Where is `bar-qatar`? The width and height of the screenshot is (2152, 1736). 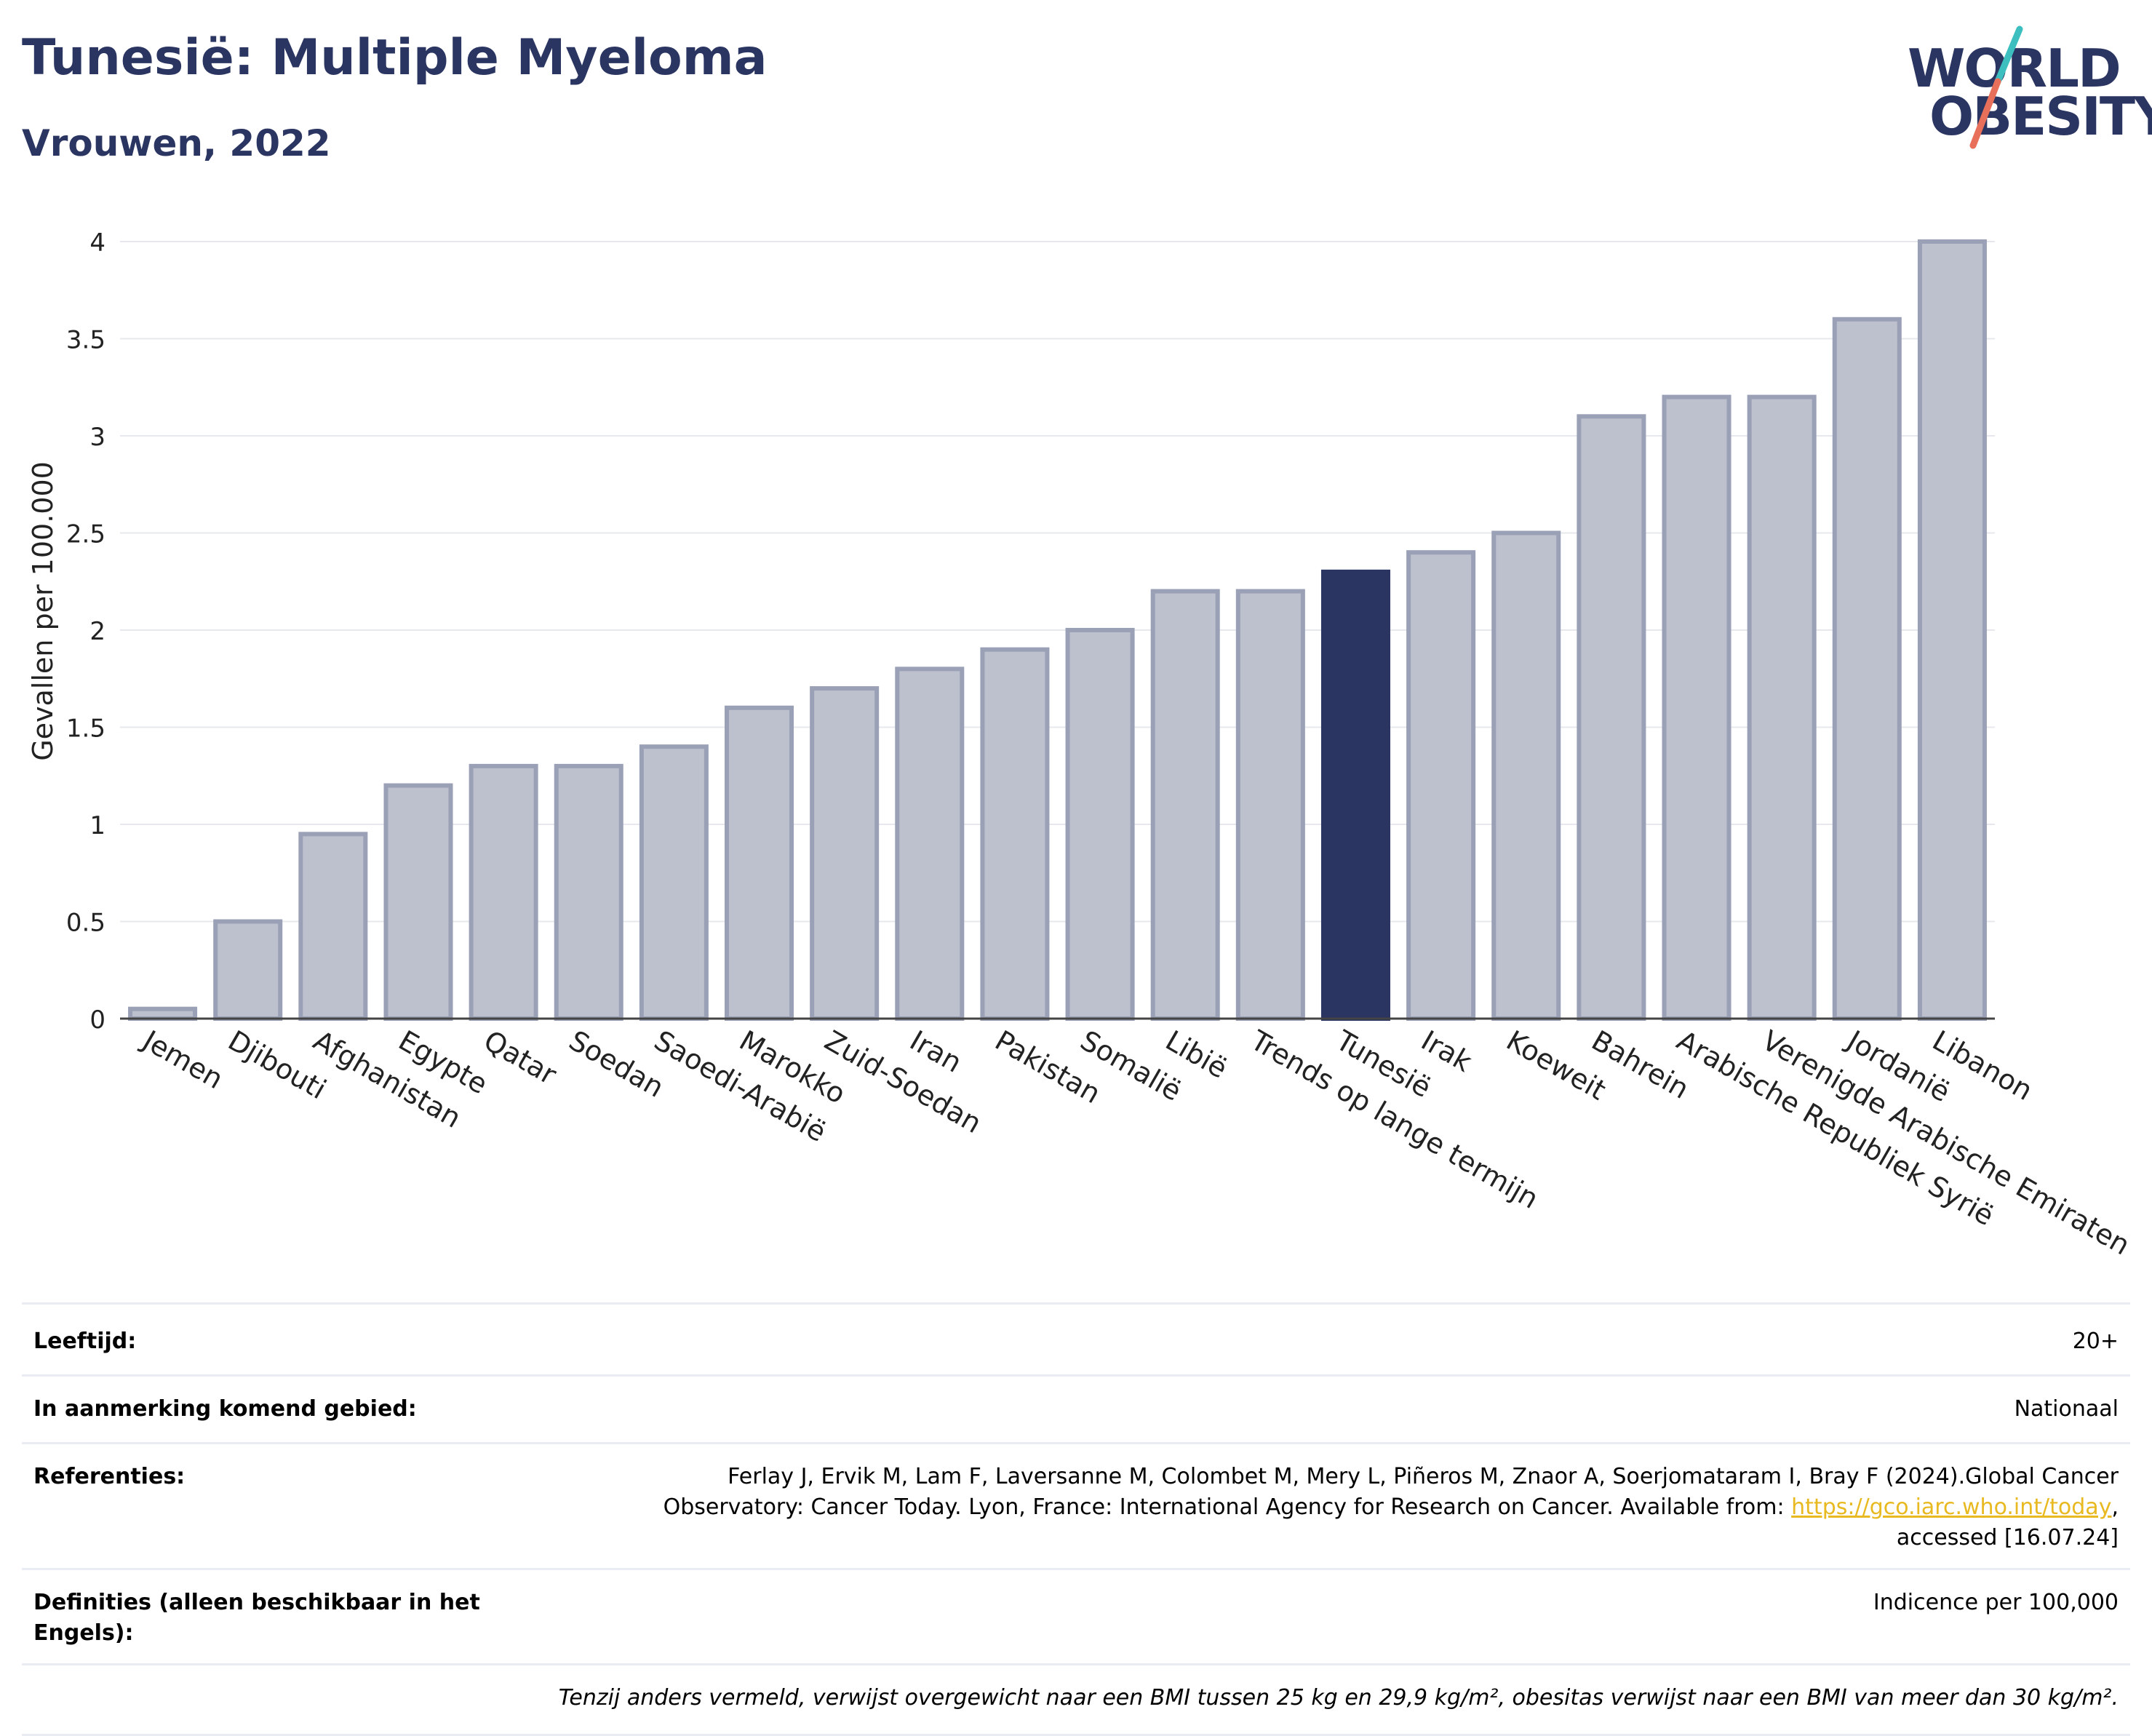
bar-qatar is located at coordinates (503, 892).